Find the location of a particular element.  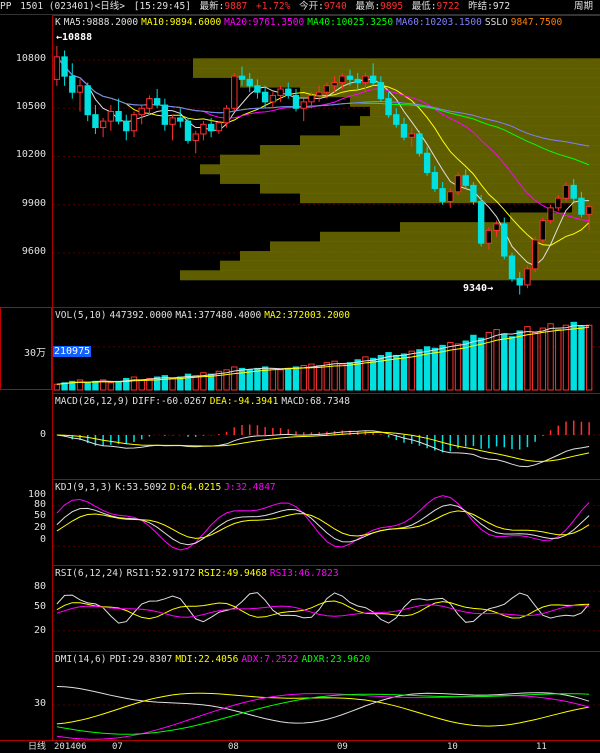

volume-chart-svg is located at coordinates (326, 356).